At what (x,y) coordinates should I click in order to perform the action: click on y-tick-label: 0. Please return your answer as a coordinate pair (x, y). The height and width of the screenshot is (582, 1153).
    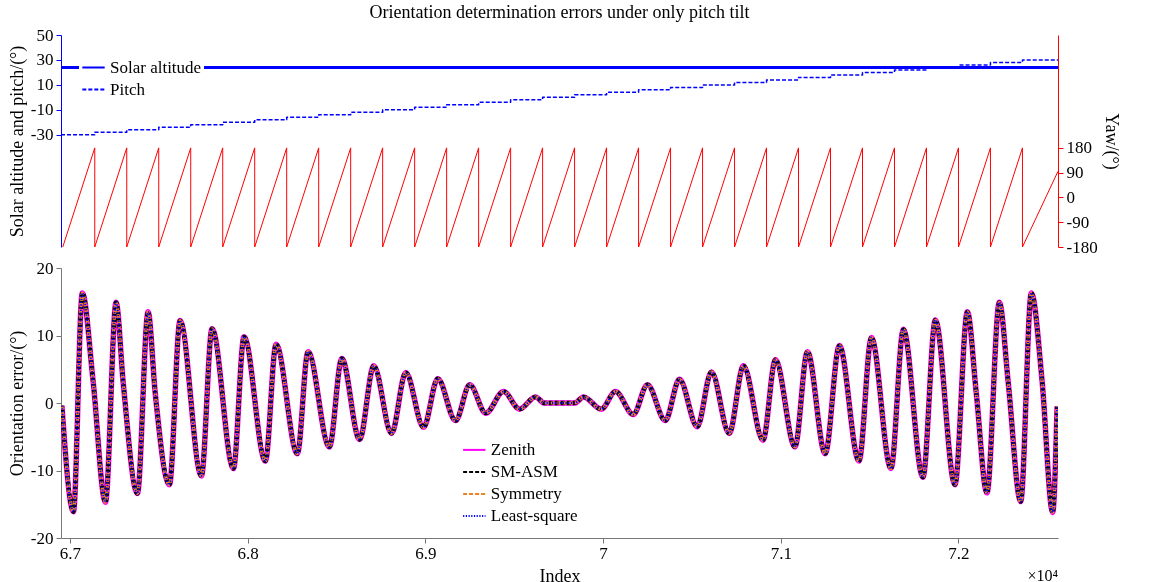
    Looking at the image, I should click on (49, 403).